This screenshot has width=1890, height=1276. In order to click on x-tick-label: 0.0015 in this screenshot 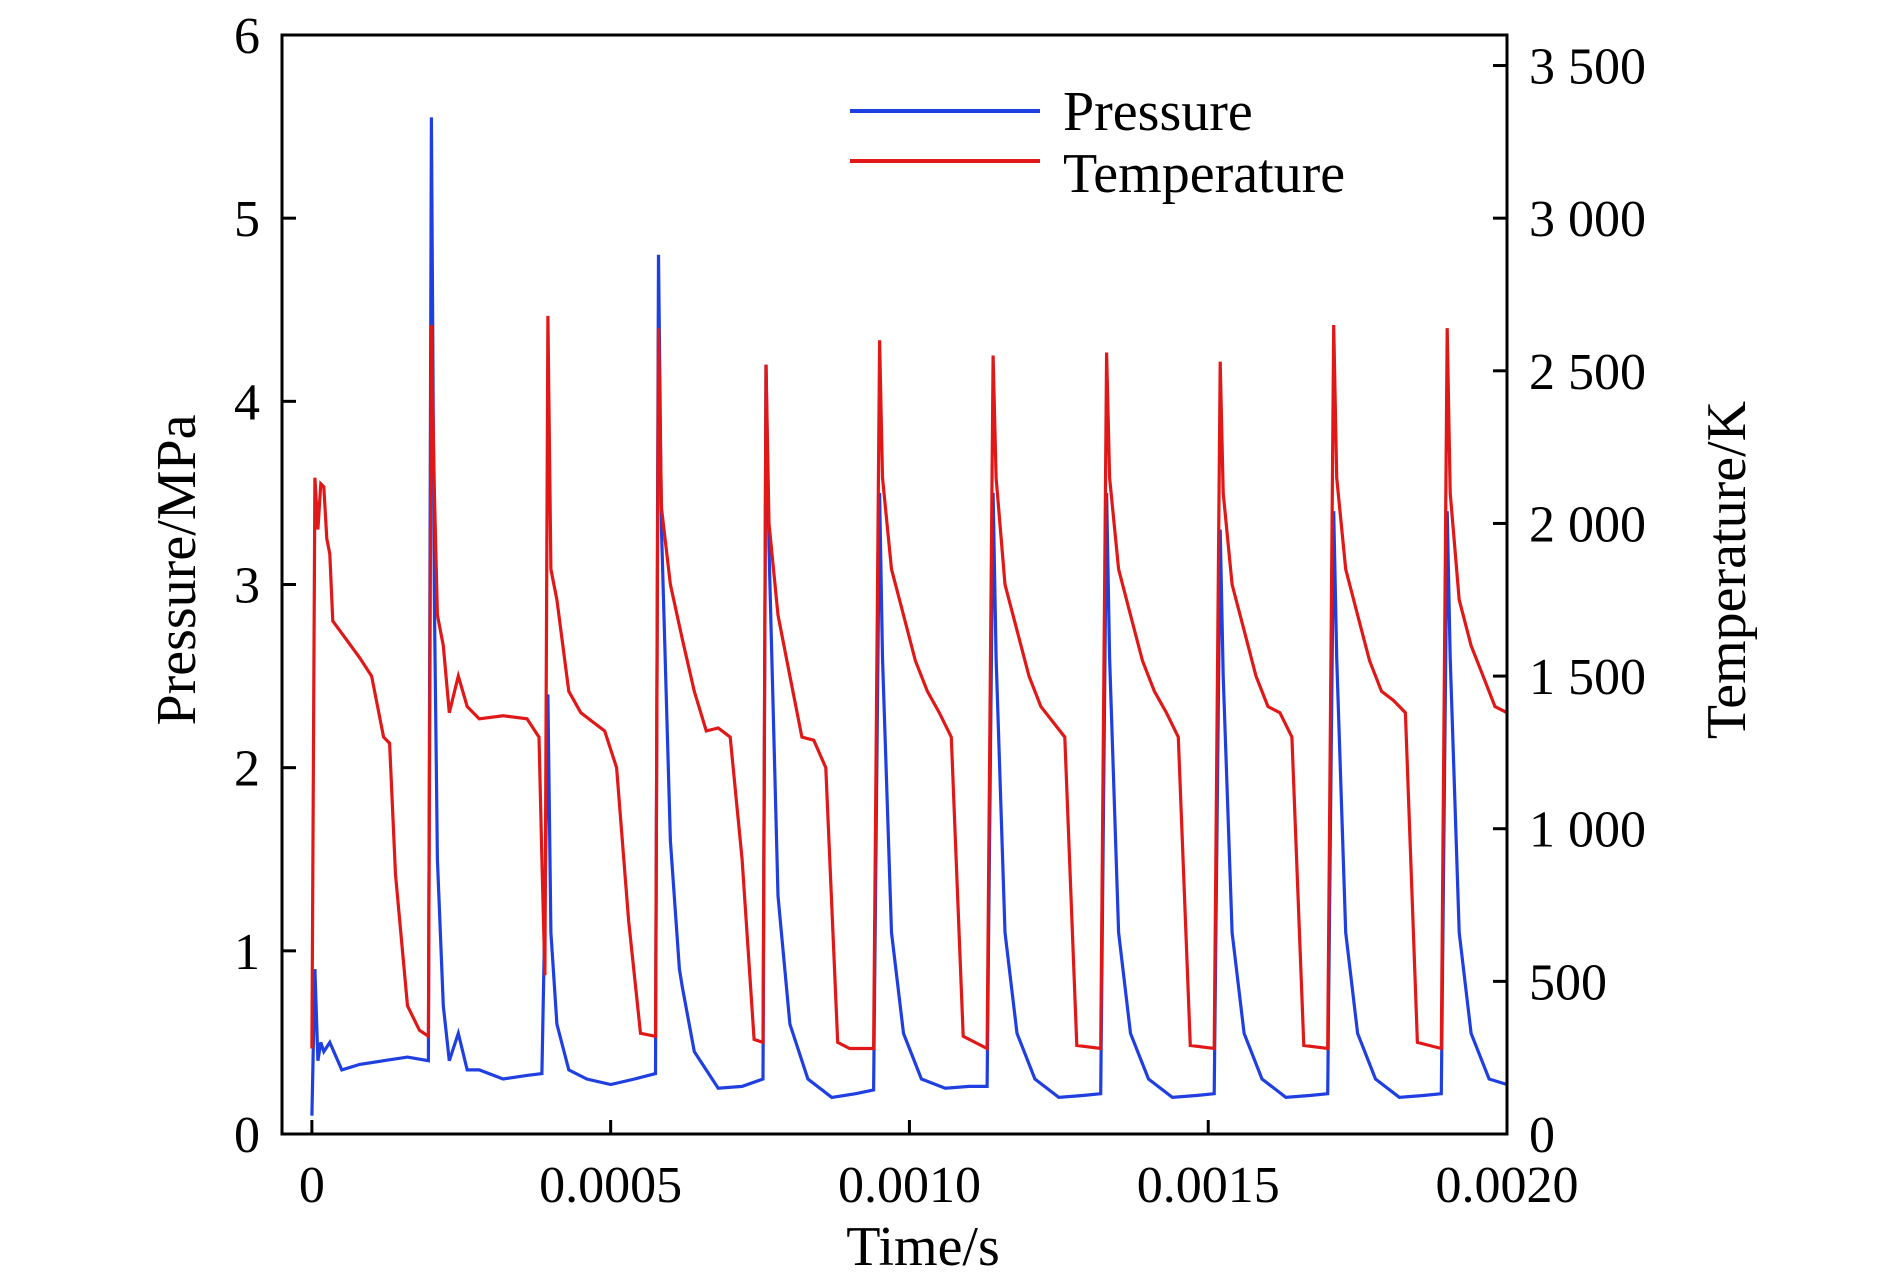, I will do `click(1208, 1185)`.